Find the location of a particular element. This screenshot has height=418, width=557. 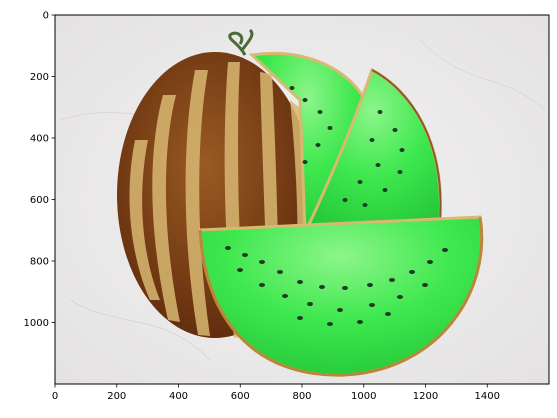

y-tick-label: 400 is located at coordinates (39, 139).